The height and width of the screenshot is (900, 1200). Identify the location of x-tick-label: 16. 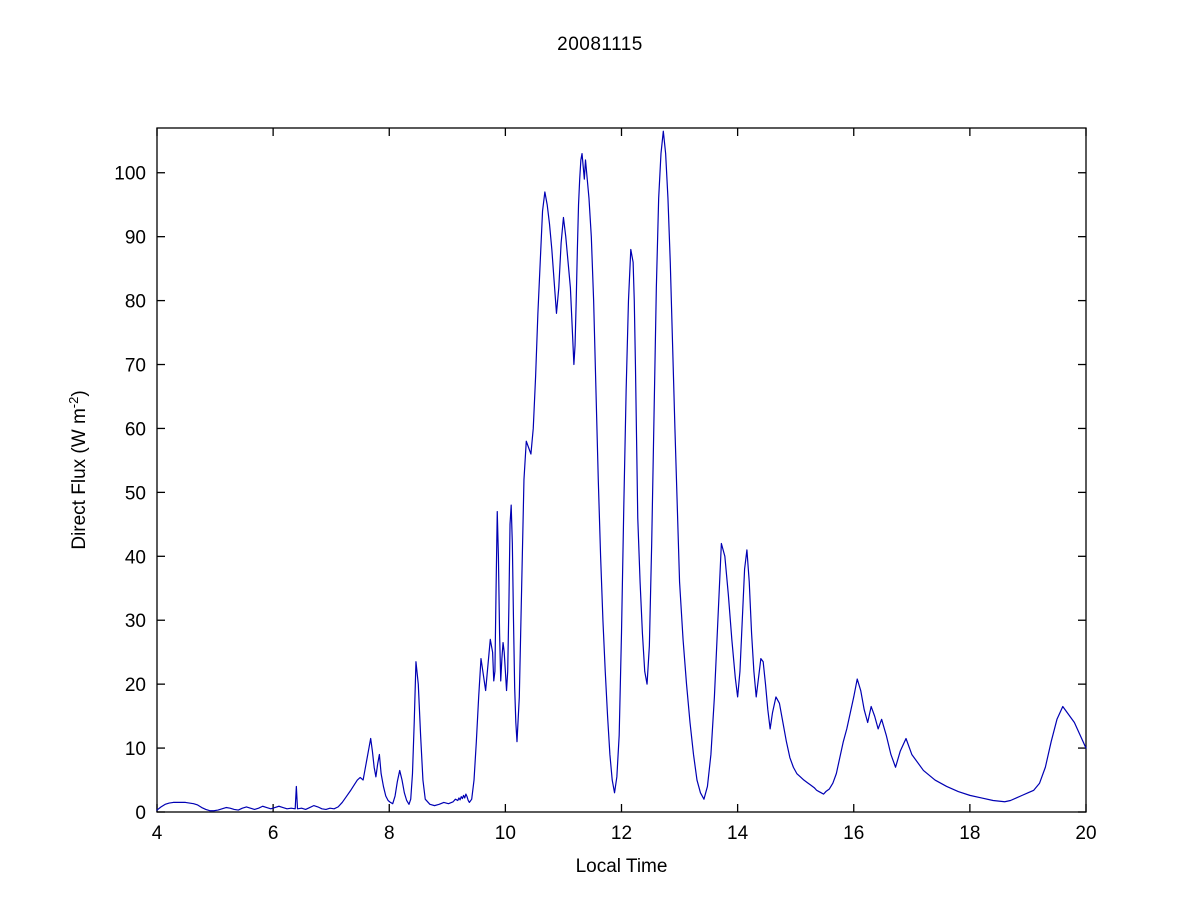
(853, 833).